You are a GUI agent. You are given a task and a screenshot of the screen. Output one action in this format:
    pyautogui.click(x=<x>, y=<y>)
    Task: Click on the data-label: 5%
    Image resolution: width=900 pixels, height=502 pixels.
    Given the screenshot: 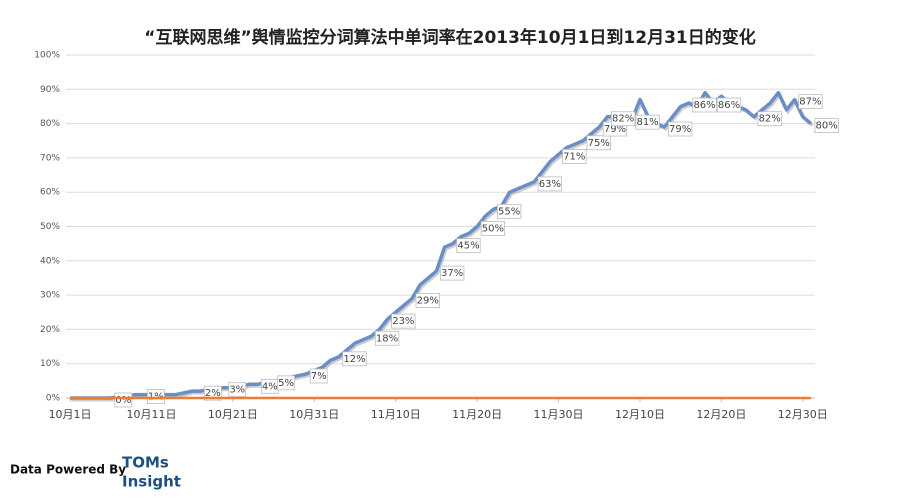 What is the action you would take?
    pyautogui.click(x=286, y=383)
    